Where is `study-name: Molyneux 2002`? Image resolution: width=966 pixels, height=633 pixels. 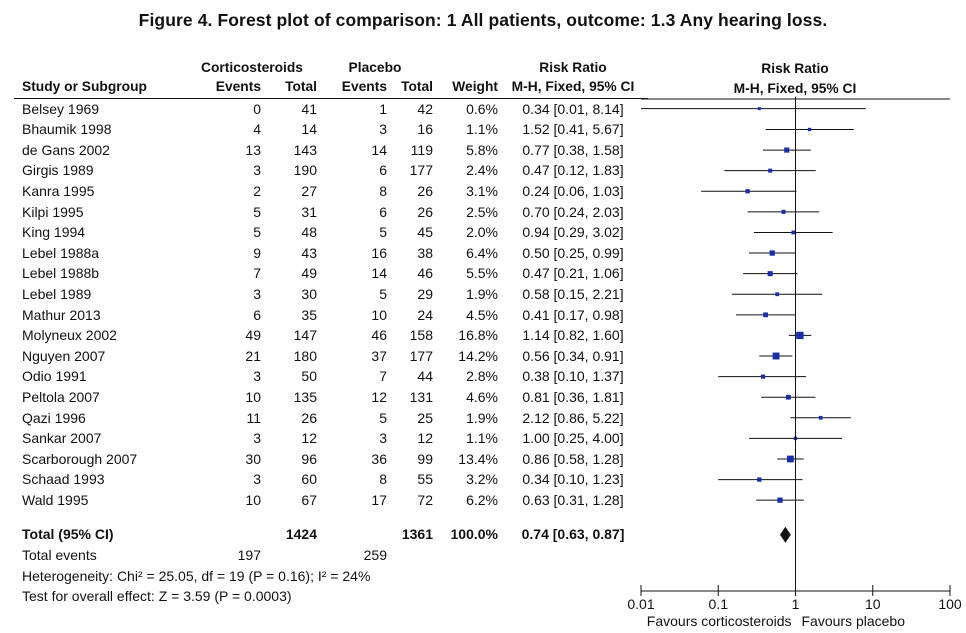
study-name: Molyneux 2002 is located at coordinates (69, 335).